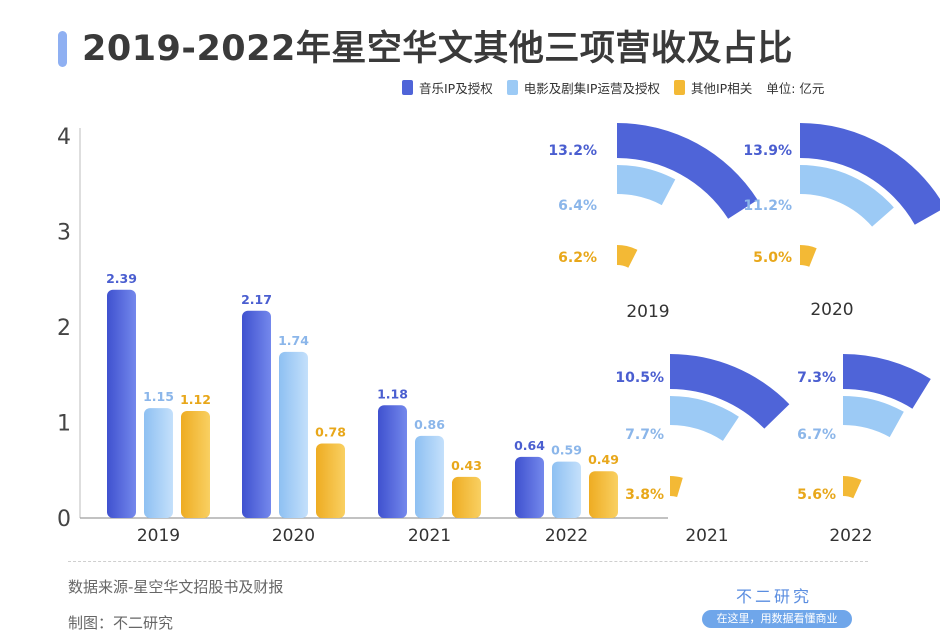  Describe the element at coordinates (577, 258) in the screenshot. I see `share-label: 6.2%` at that location.